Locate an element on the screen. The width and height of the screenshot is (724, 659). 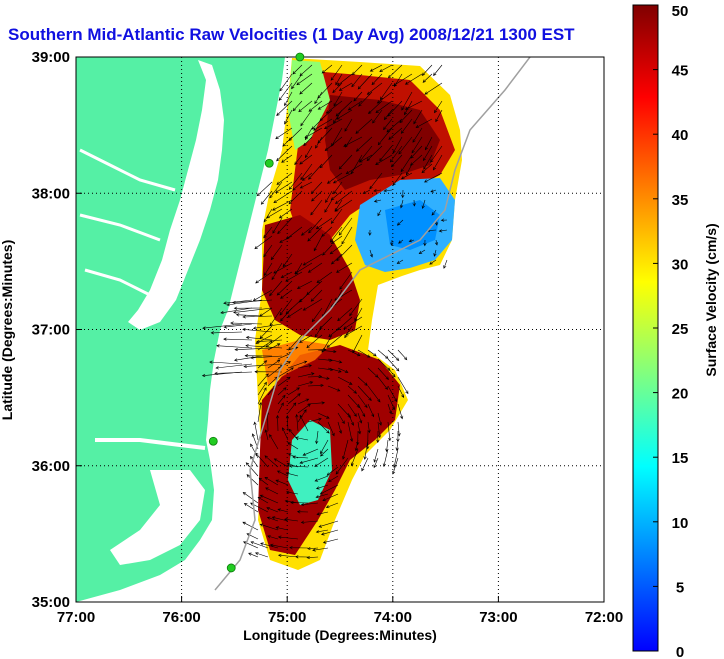
y-tick-label: 39:00 is located at coordinates (51, 57).